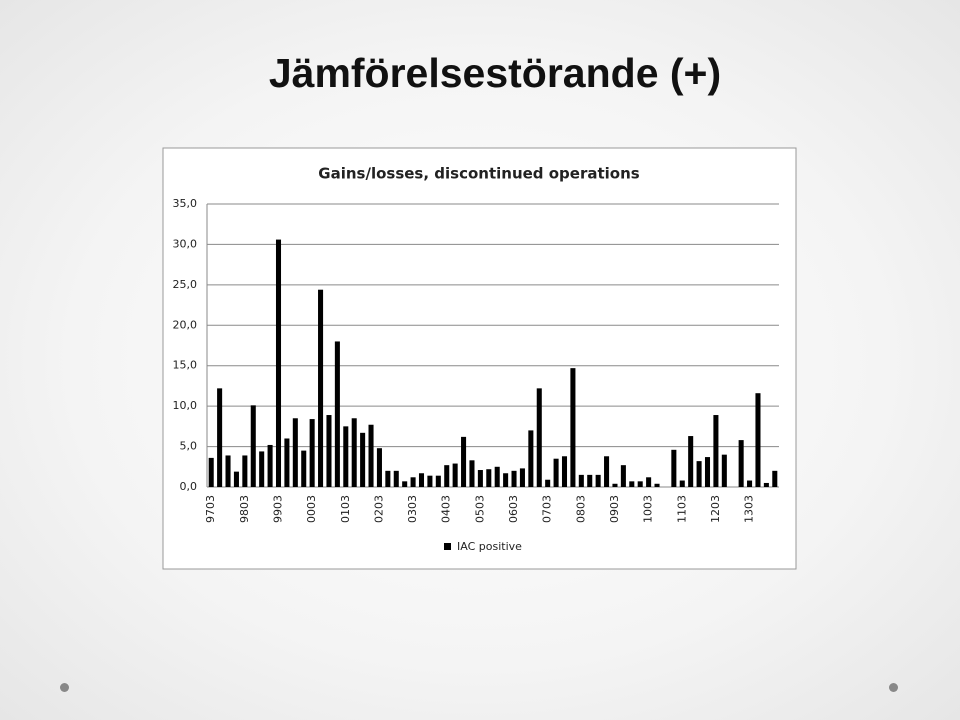 The height and width of the screenshot is (720, 960). I want to click on x-tick-label: 9703, so click(210, 509).